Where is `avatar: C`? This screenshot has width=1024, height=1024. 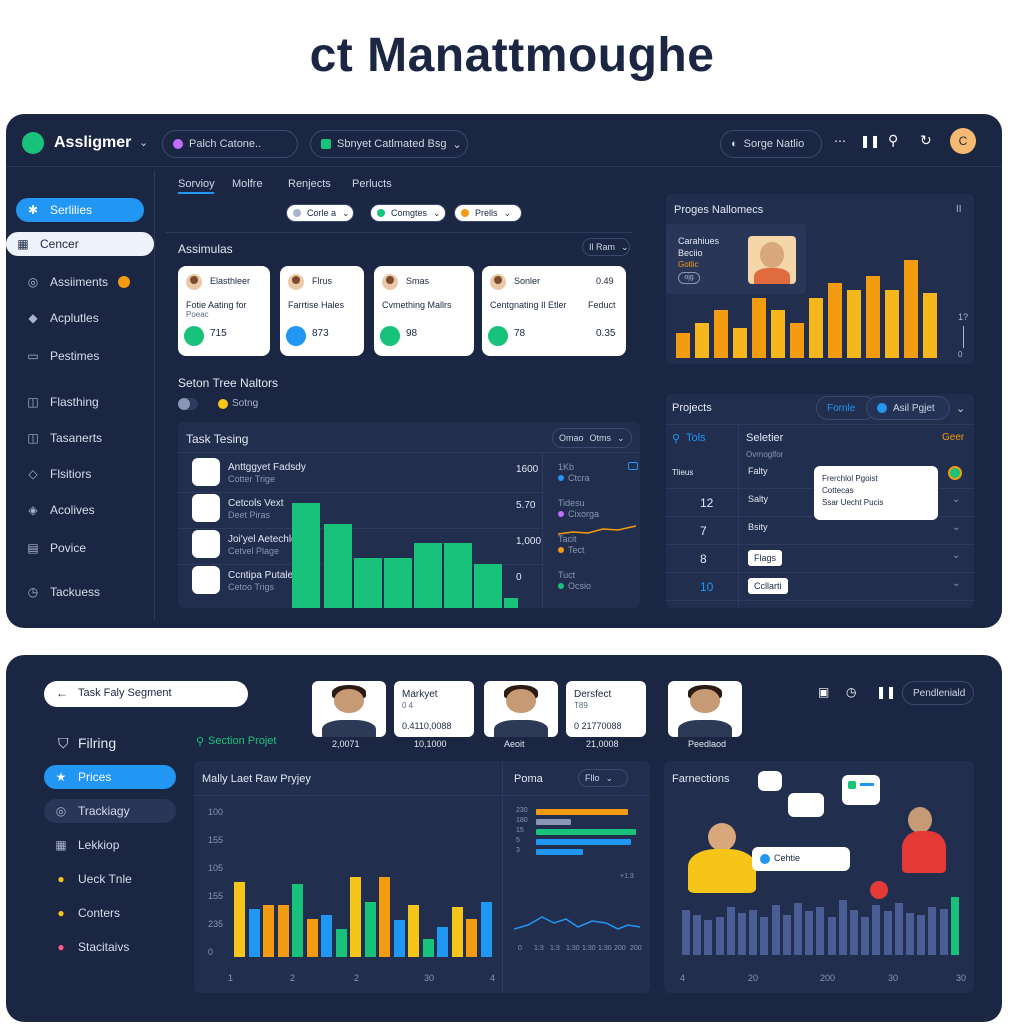
avatar: C is located at coordinates (963, 141).